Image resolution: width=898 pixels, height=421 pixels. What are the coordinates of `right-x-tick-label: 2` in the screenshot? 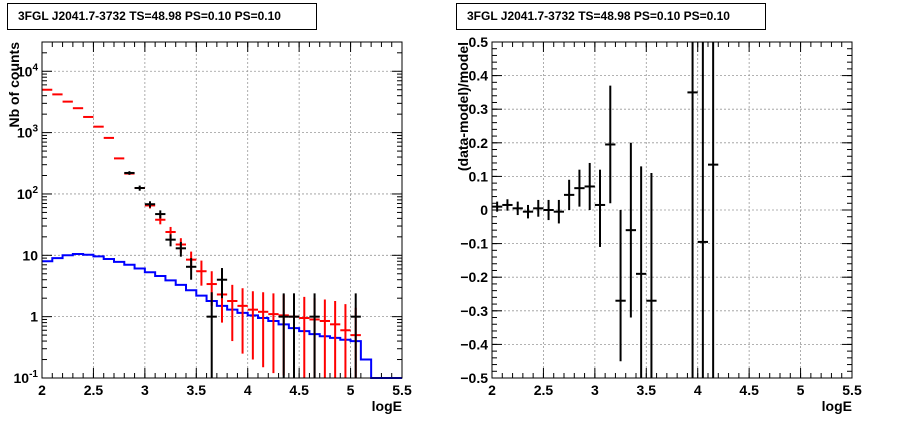 It's located at (492, 390).